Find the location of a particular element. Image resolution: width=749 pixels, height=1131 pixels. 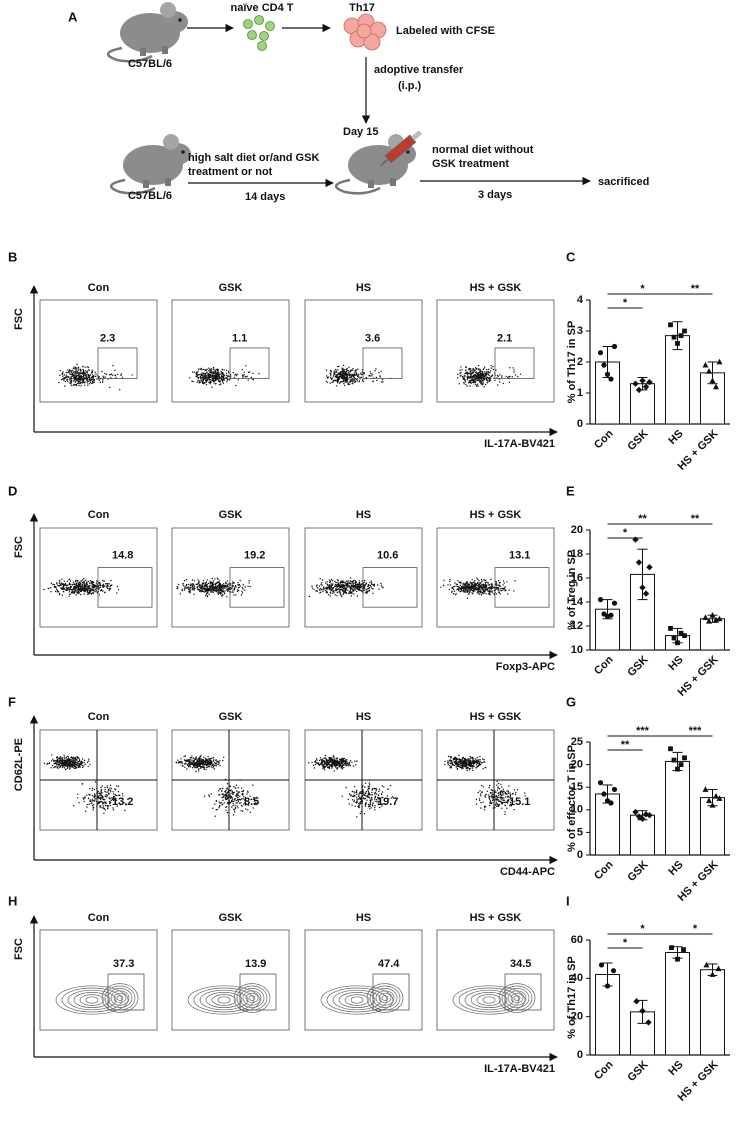

annotation: Day 15 is located at coordinates (360, 132).